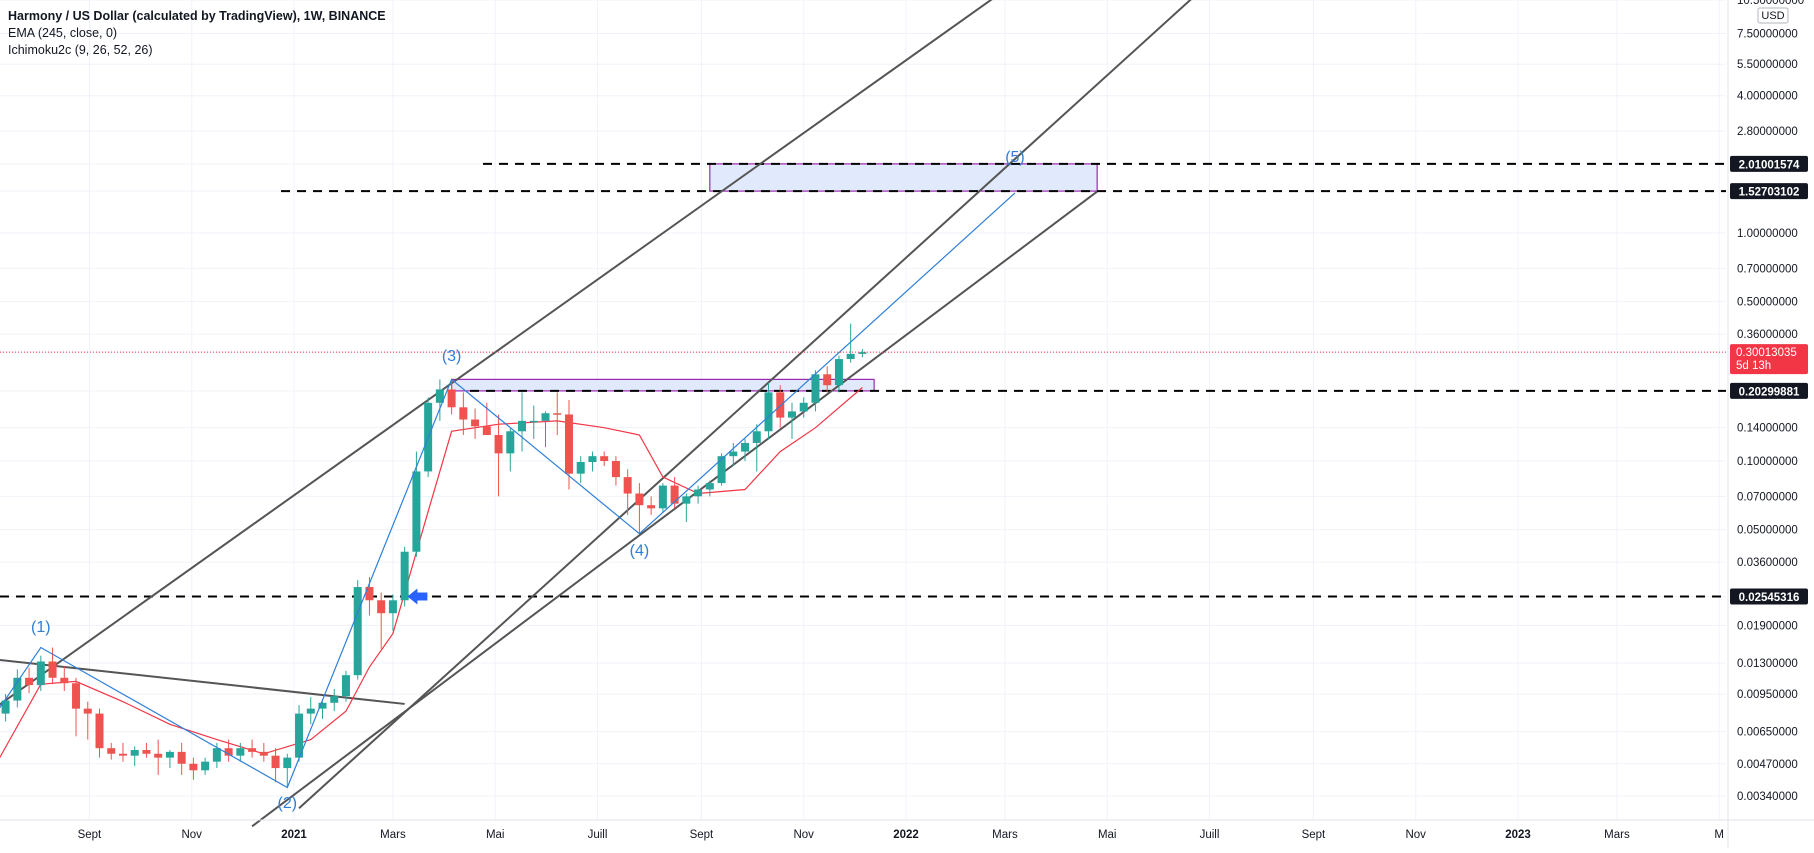 The height and width of the screenshot is (853, 1814). I want to click on left-arrow-icon, so click(417, 596).